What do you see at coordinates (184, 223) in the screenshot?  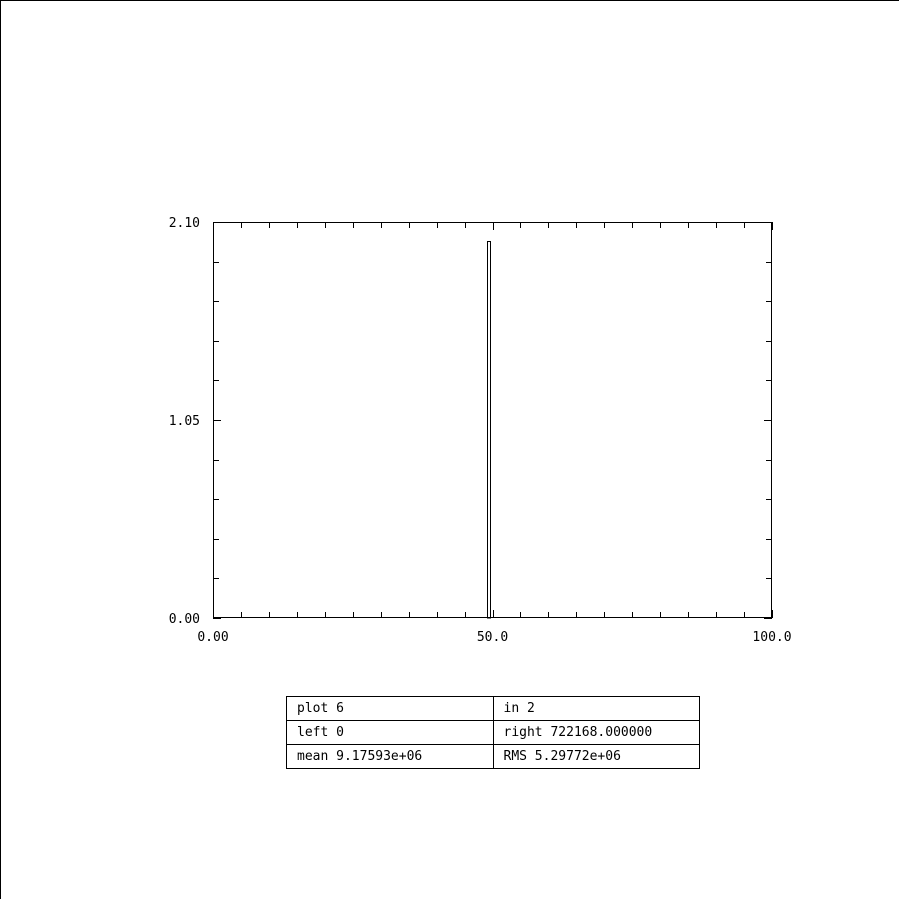 I see `y-tick-label: 2.10` at bounding box center [184, 223].